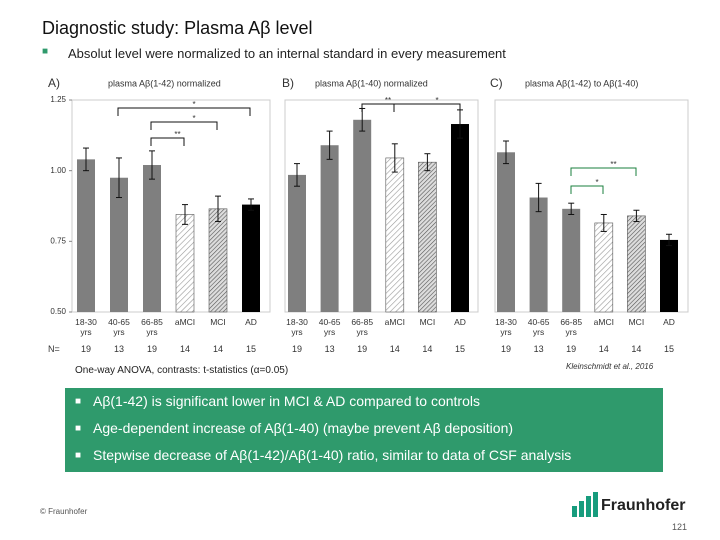  I want to click on logo-icon, so click(585, 504).